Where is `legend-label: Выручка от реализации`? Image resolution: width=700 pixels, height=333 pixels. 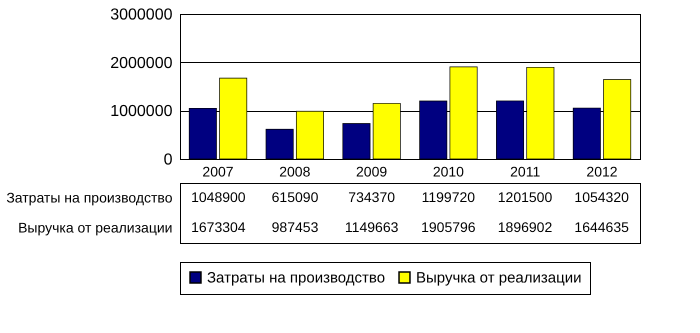
legend-label: Выручка от реализации is located at coordinates (499, 278).